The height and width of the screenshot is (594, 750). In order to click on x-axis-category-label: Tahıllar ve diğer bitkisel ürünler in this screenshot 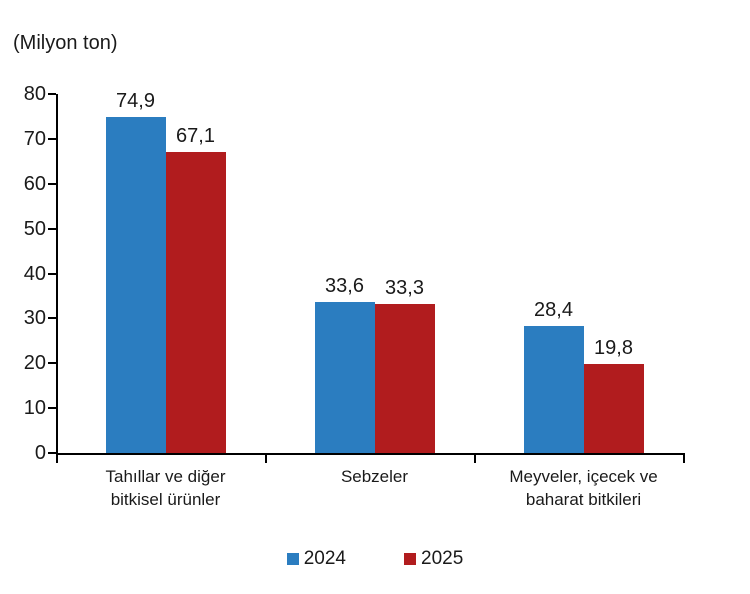, I will do `click(165, 488)`.